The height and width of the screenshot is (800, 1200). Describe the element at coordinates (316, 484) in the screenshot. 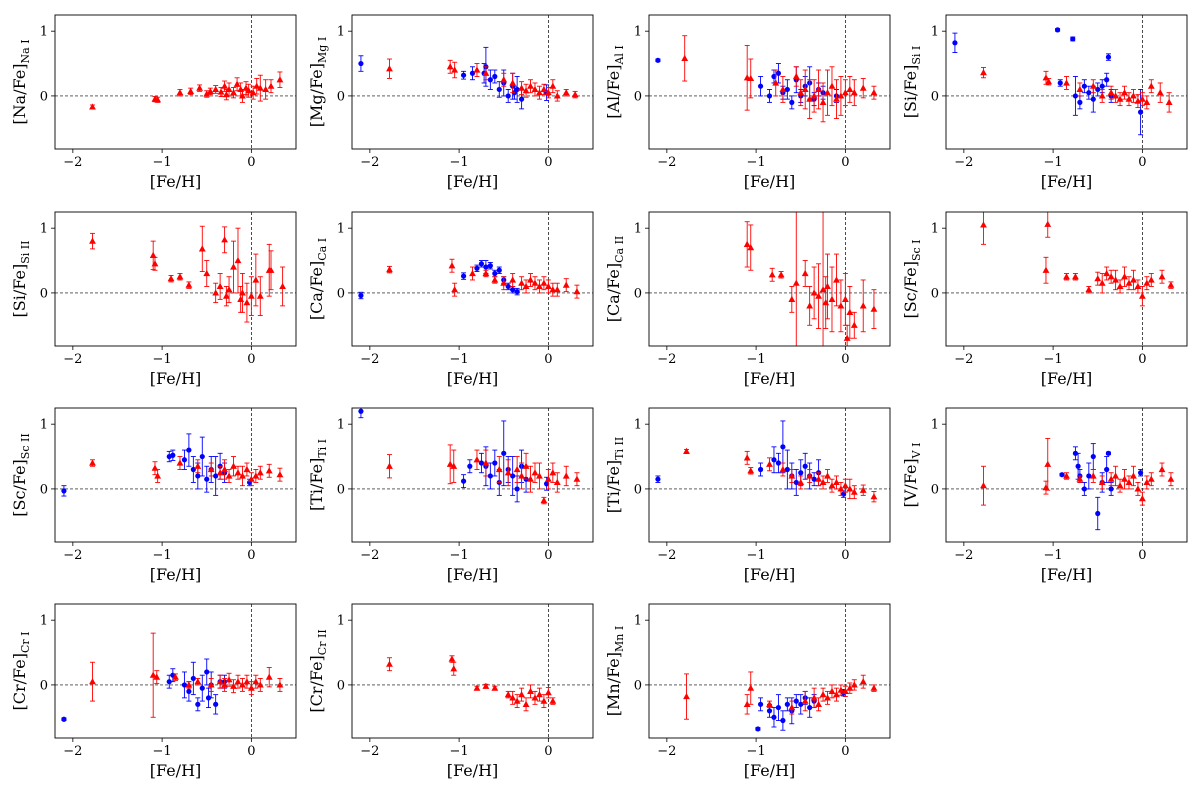

I see `y-axis-label-main: [Ti/Fe]` at that location.